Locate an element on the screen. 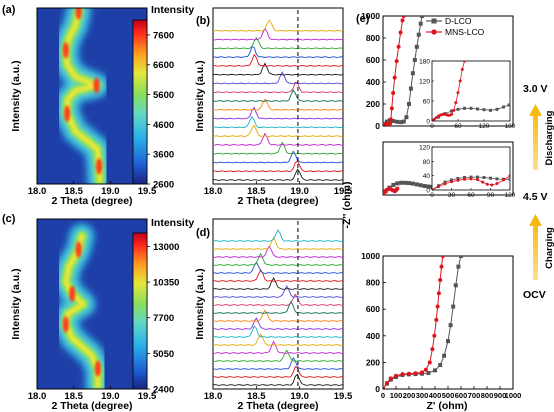  eis-inset-series is located at coordinates (471, 91).